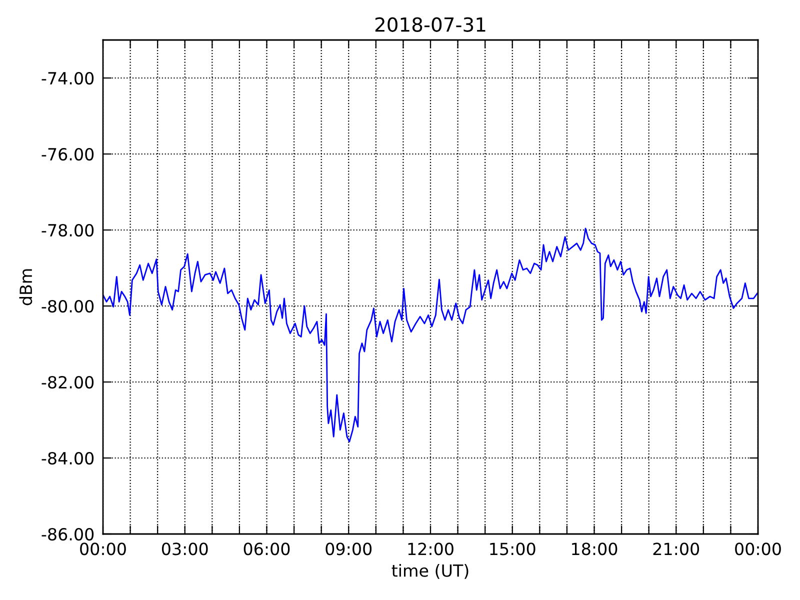 This screenshot has height=600, width=800. What do you see at coordinates (68, 458) in the screenshot?
I see `y-tick-label: -84.00` at bounding box center [68, 458].